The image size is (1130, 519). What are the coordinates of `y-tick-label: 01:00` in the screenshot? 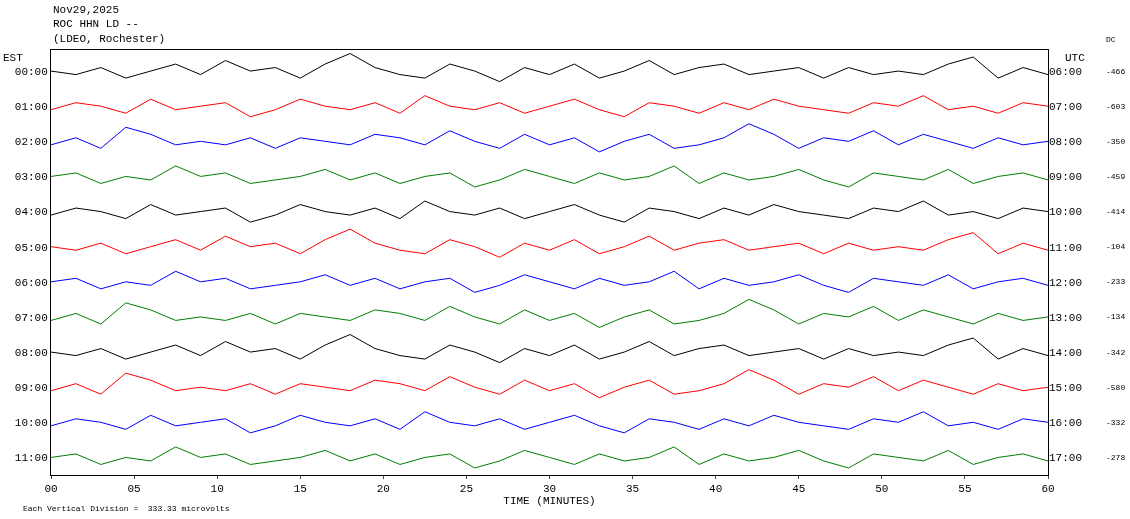 It's located at (31, 107).